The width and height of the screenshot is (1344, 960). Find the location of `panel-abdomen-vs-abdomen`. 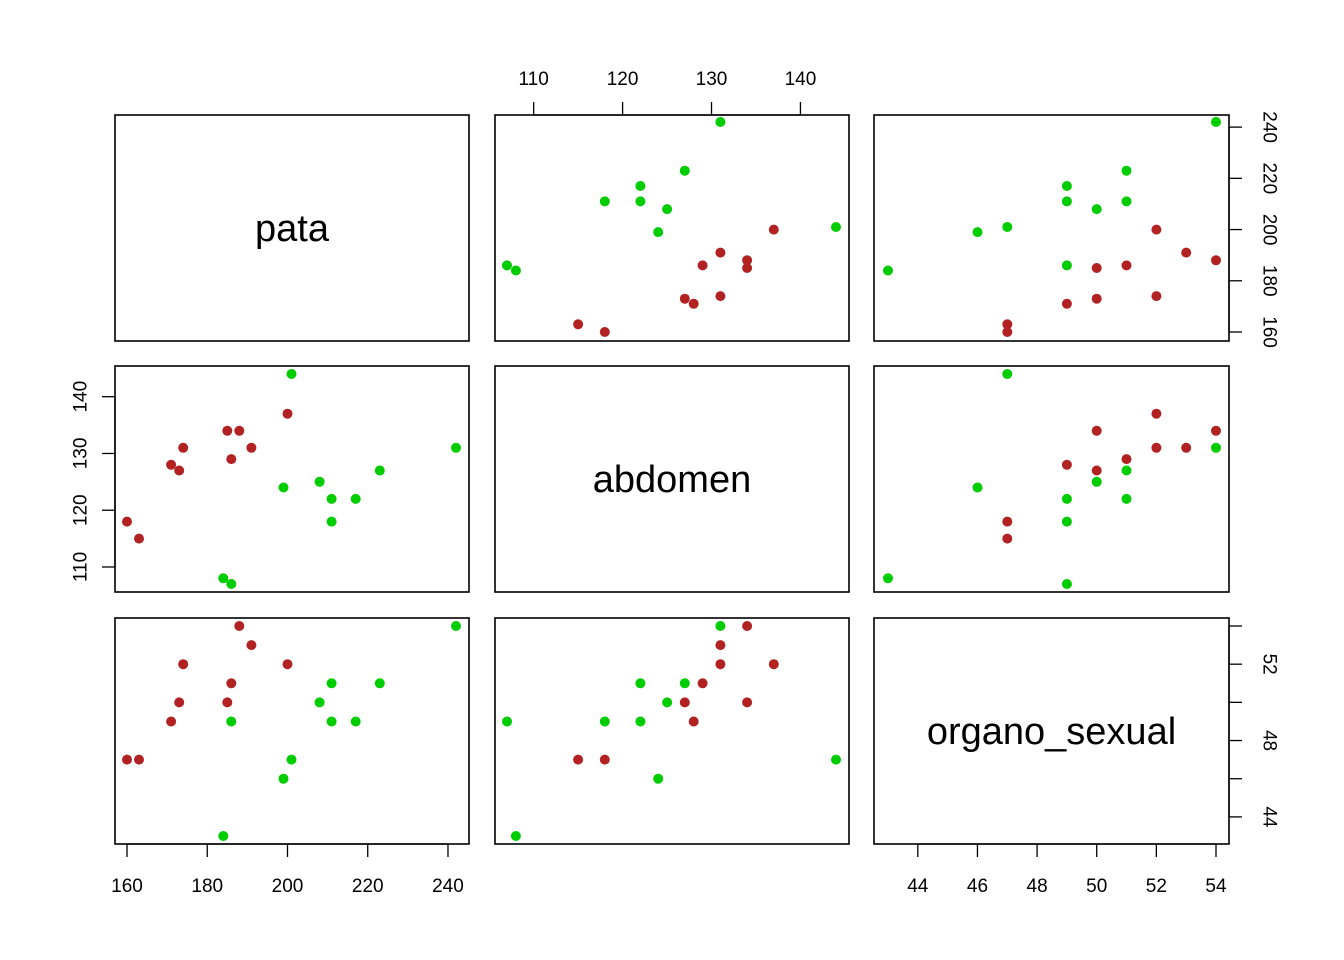

panel-abdomen-vs-abdomen is located at coordinates (672, 479).